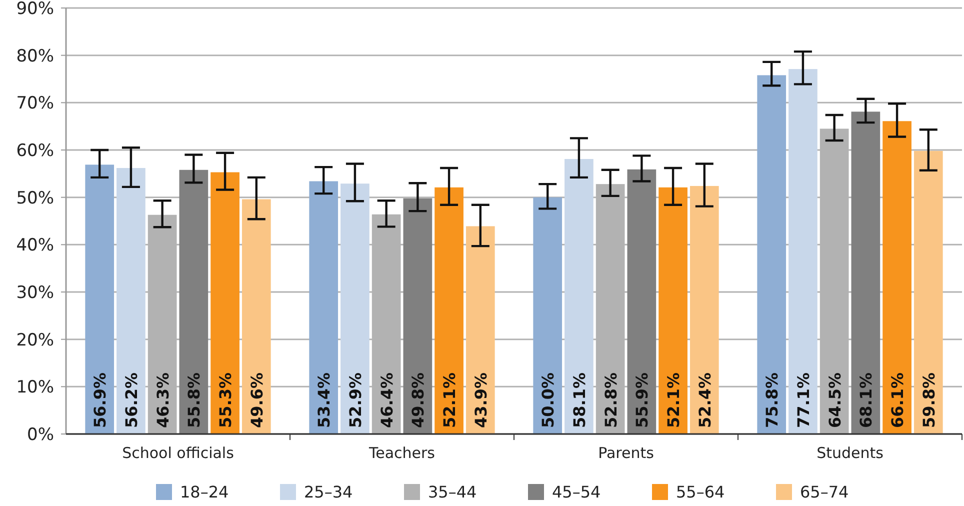  I want to click on legend-label: 35–44, so click(452, 492).